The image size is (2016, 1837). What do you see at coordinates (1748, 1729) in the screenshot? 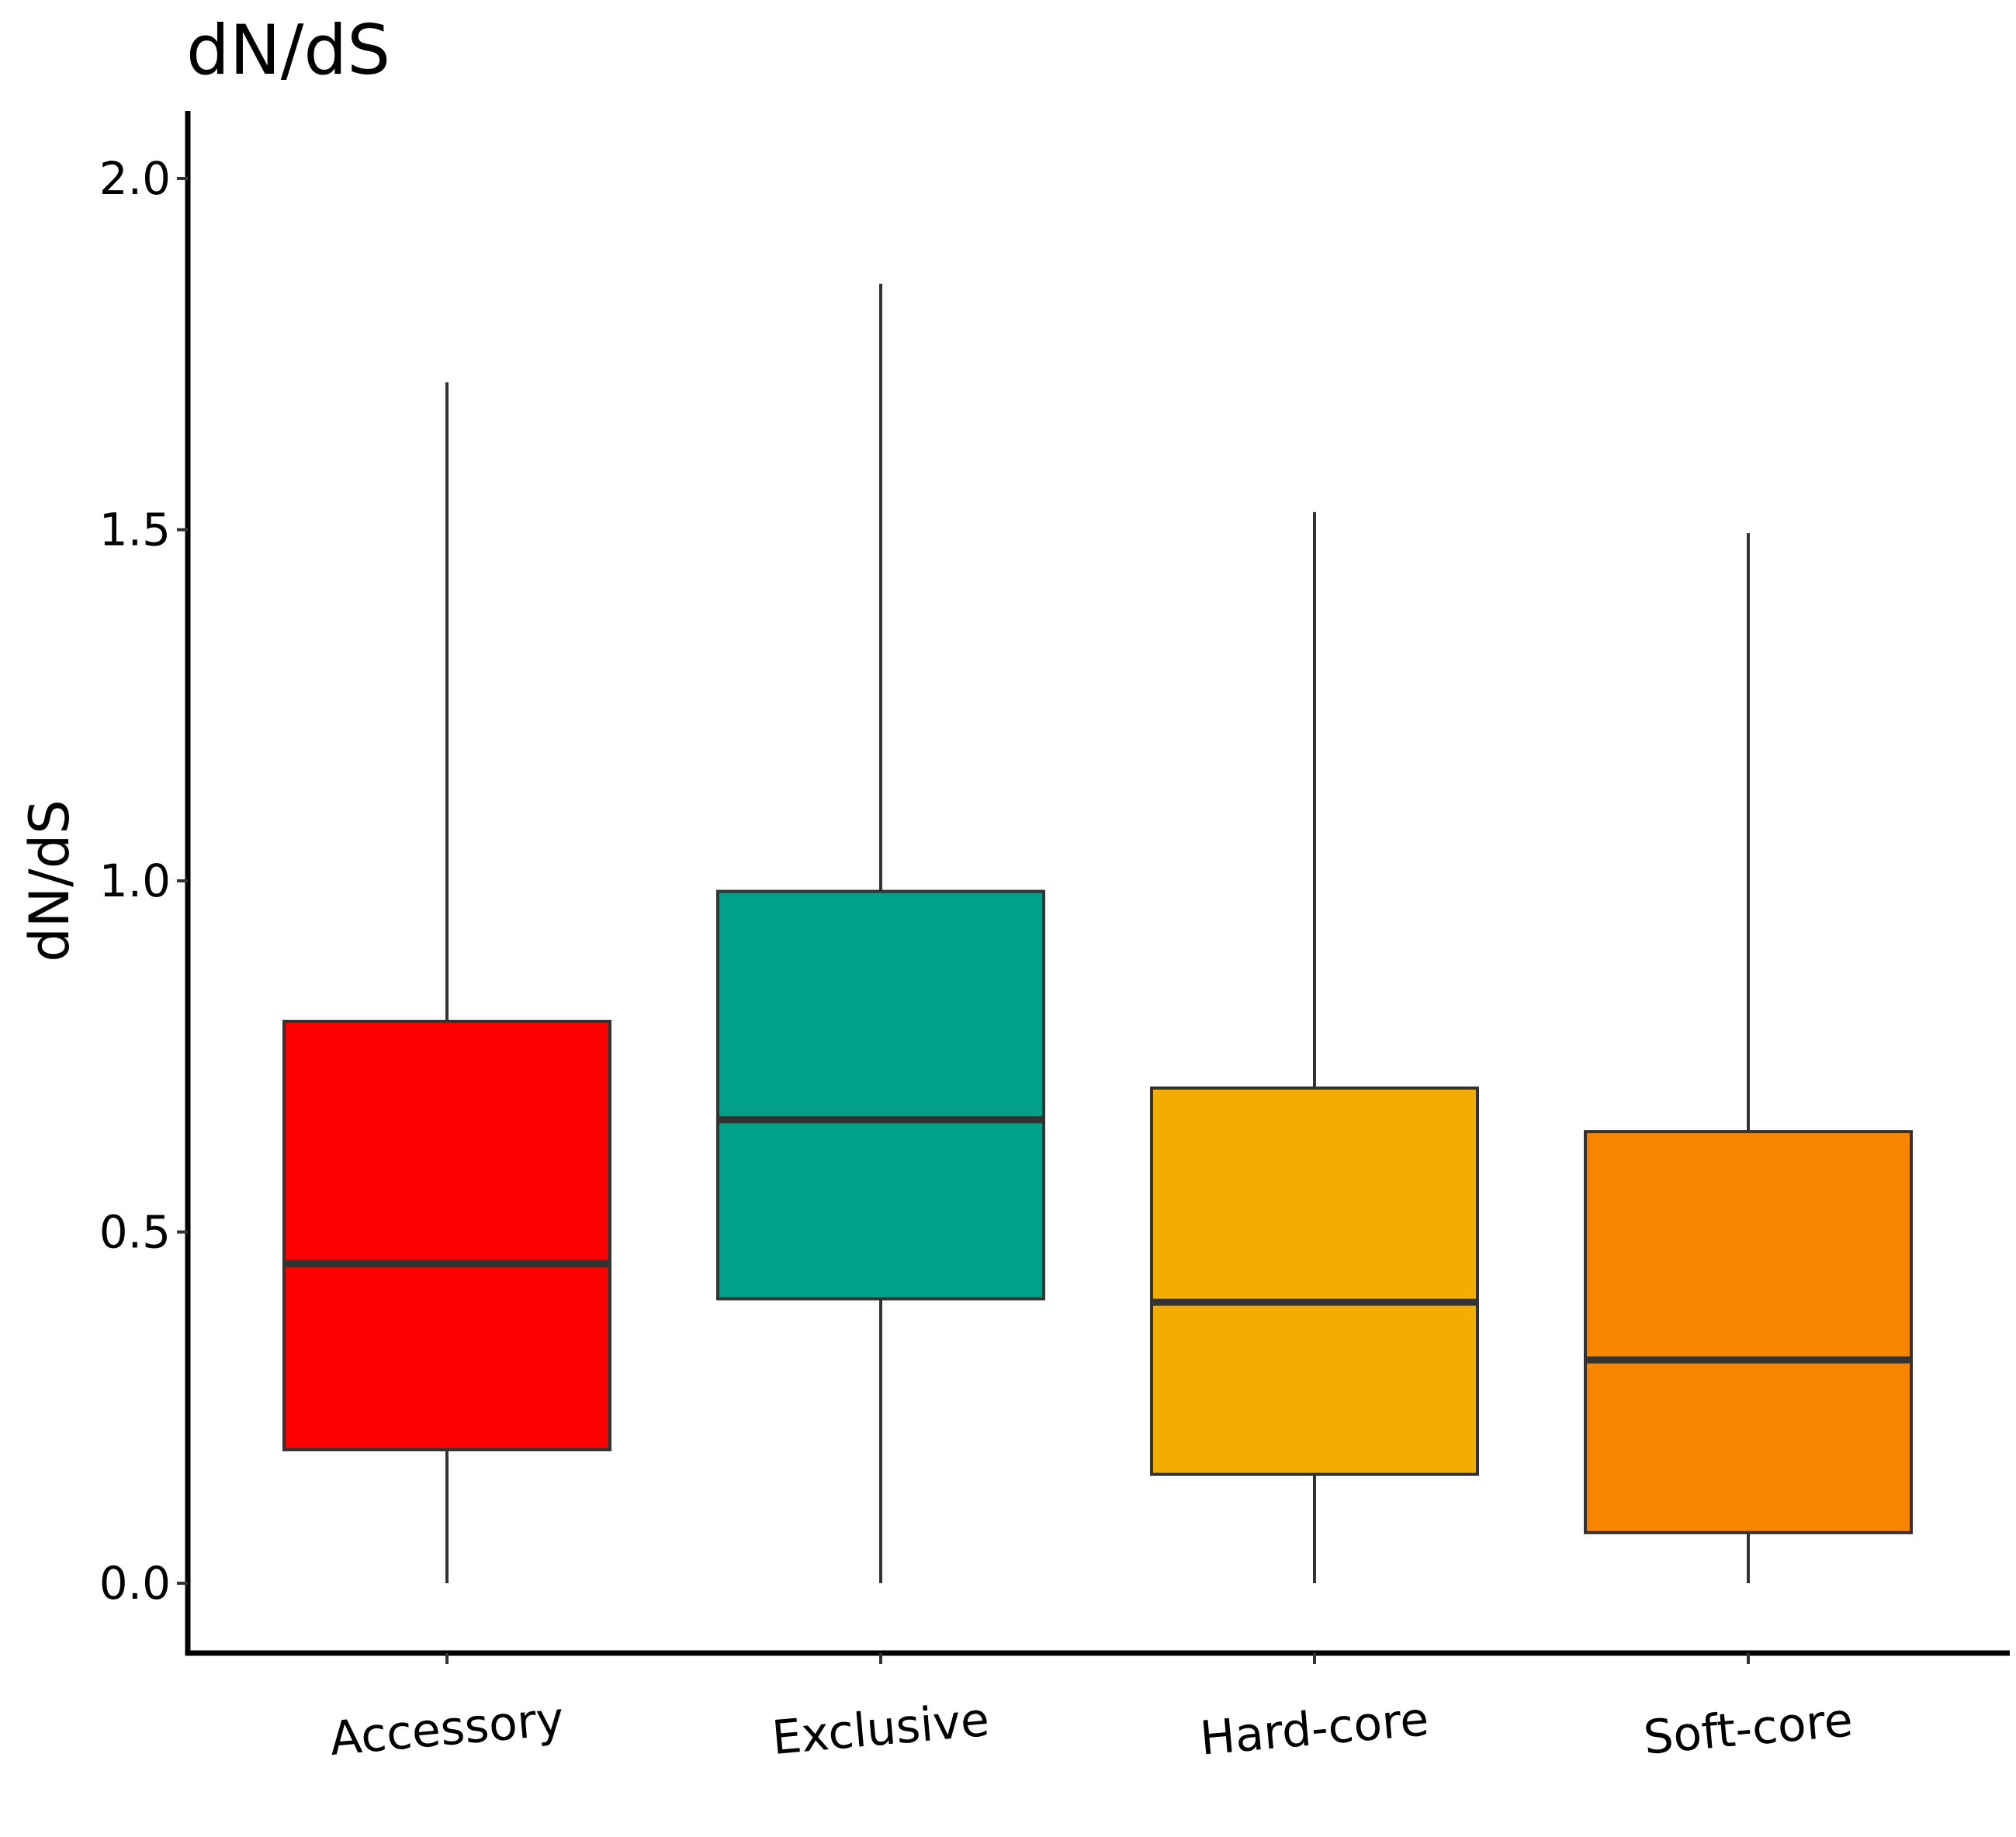
I see `x-tick-label: Soft-core` at bounding box center [1748, 1729].